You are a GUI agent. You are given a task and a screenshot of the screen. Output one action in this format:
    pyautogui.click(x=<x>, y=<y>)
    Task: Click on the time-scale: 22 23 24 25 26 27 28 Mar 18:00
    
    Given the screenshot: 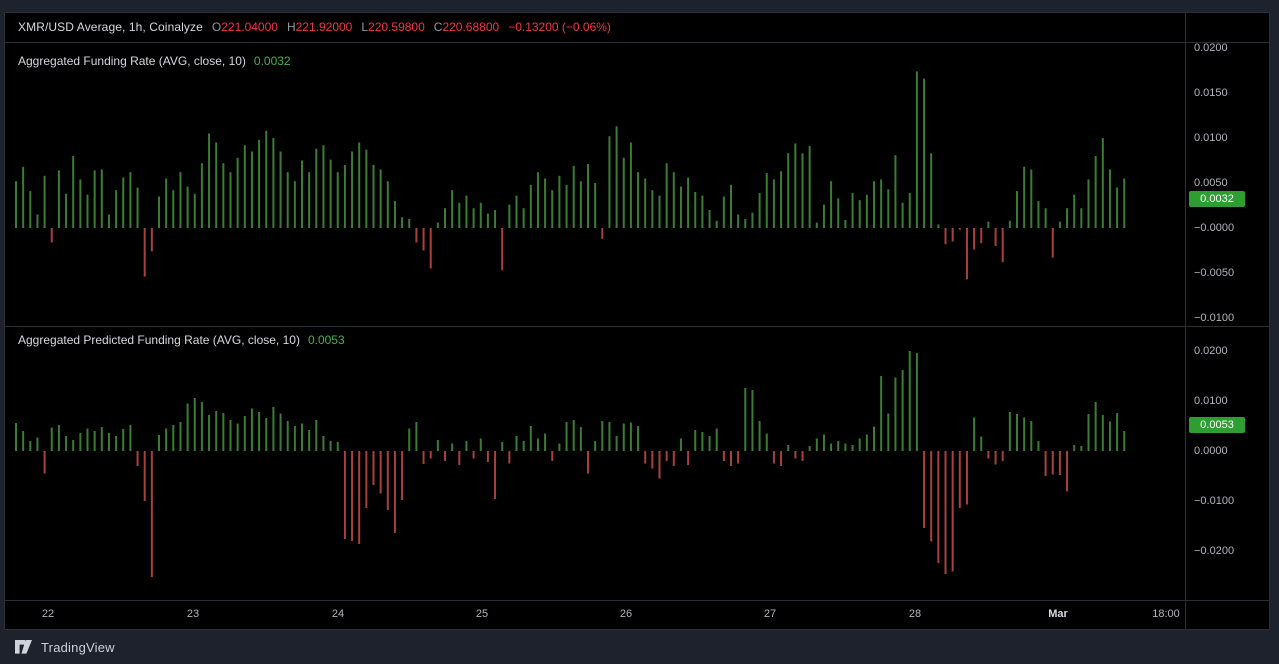 What is the action you would take?
    pyautogui.click(x=637, y=614)
    